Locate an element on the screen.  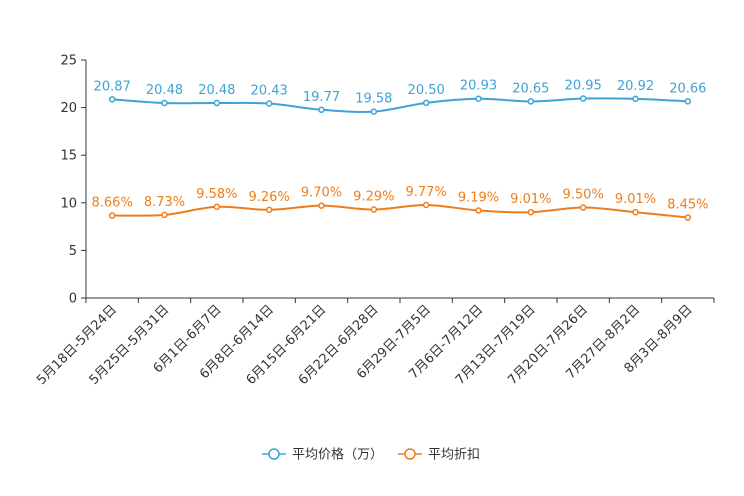
data-label: 8.73% is located at coordinates (164, 202).